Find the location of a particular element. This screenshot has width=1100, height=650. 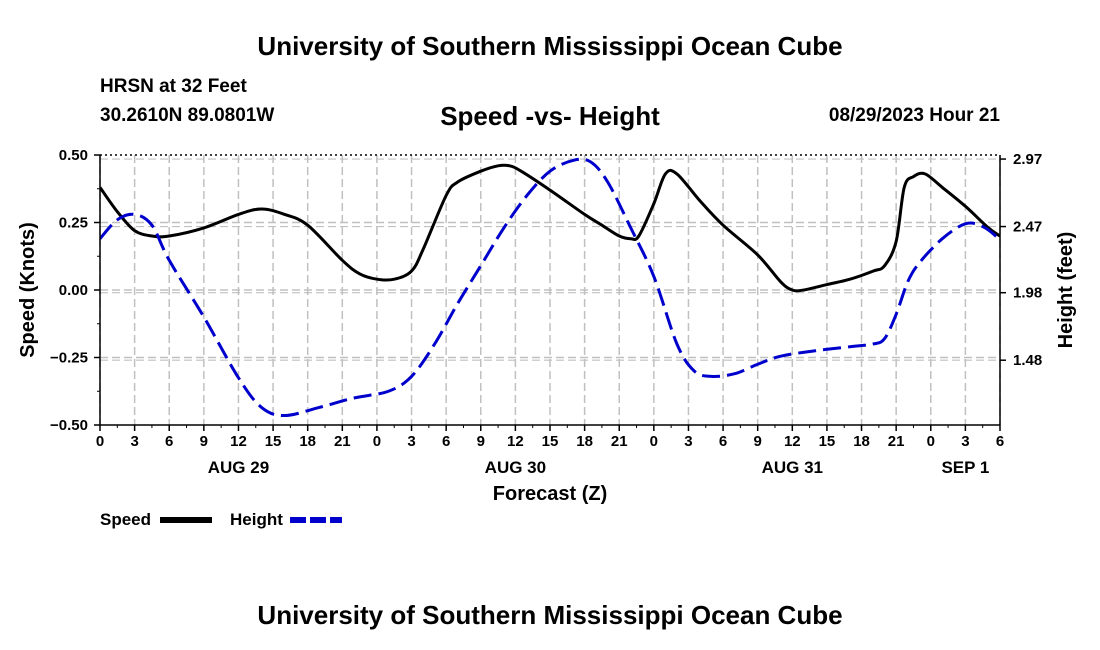

y-right-tick-label: 2.47 is located at coordinates (1027, 227).